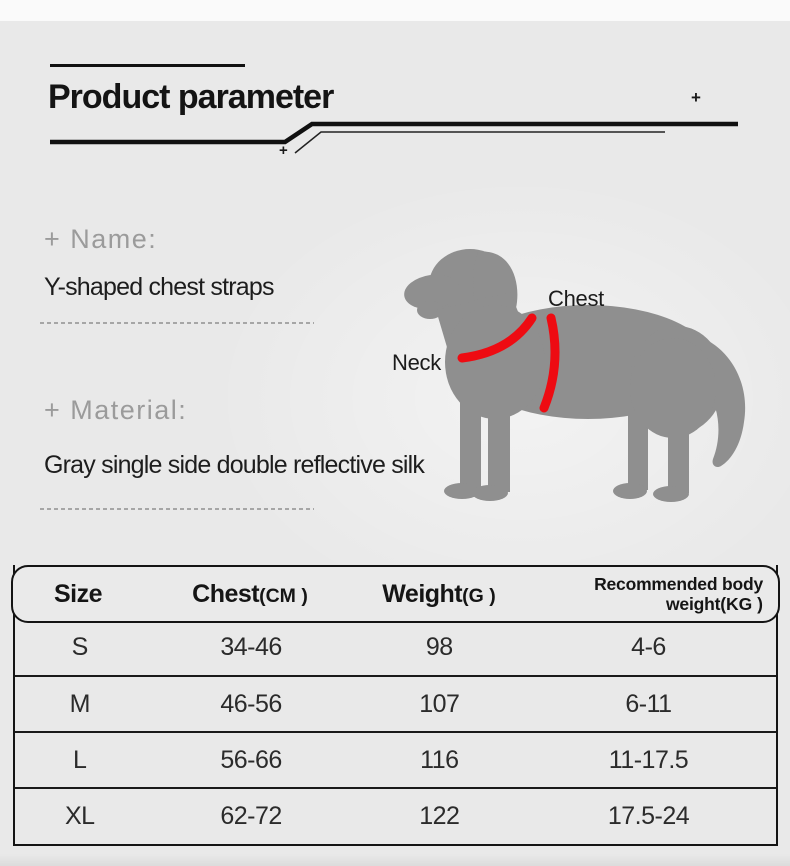 Image resolution: width=790 pixels, height=866 pixels. I want to click on table-cell: 6-11, so click(648, 703).